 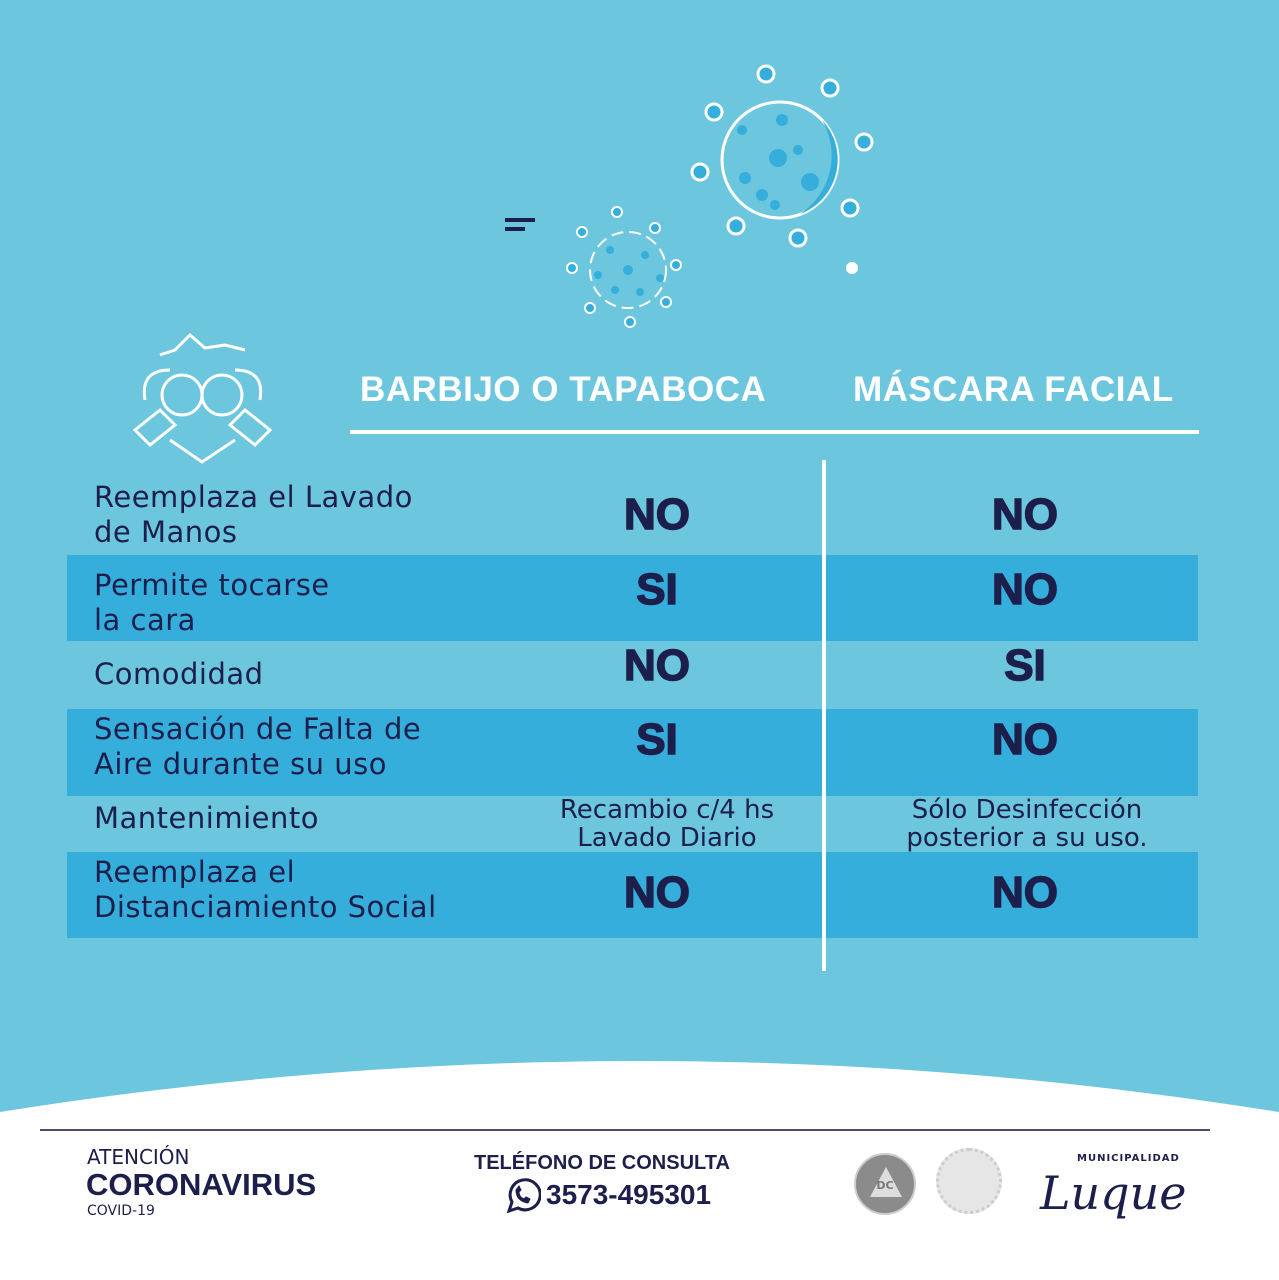 I want to click on row-label-line: Aire durante su uso, so click(x=240, y=764).